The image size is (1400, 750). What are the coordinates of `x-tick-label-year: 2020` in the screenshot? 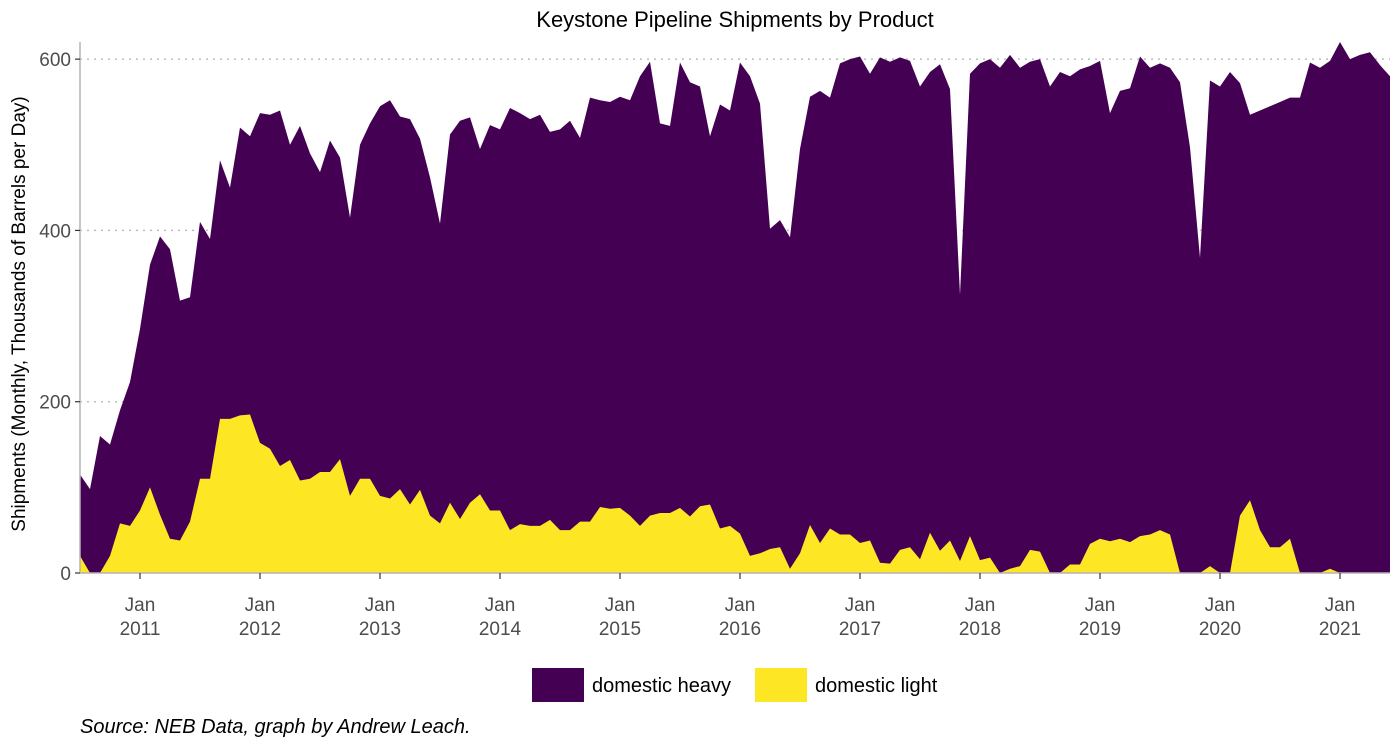 It's located at (1220, 629).